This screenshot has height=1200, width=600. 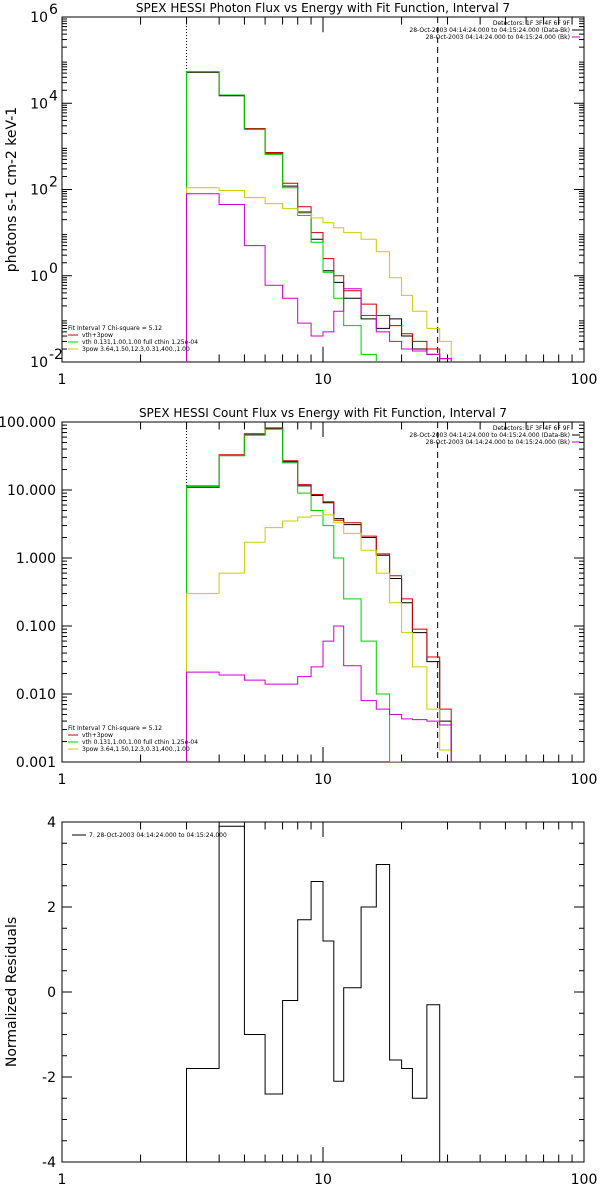 What do you see at coordinates (31, 491) in the screenshot?
I see `y-tick-label: 10.000` at bounding box center [31, 491].